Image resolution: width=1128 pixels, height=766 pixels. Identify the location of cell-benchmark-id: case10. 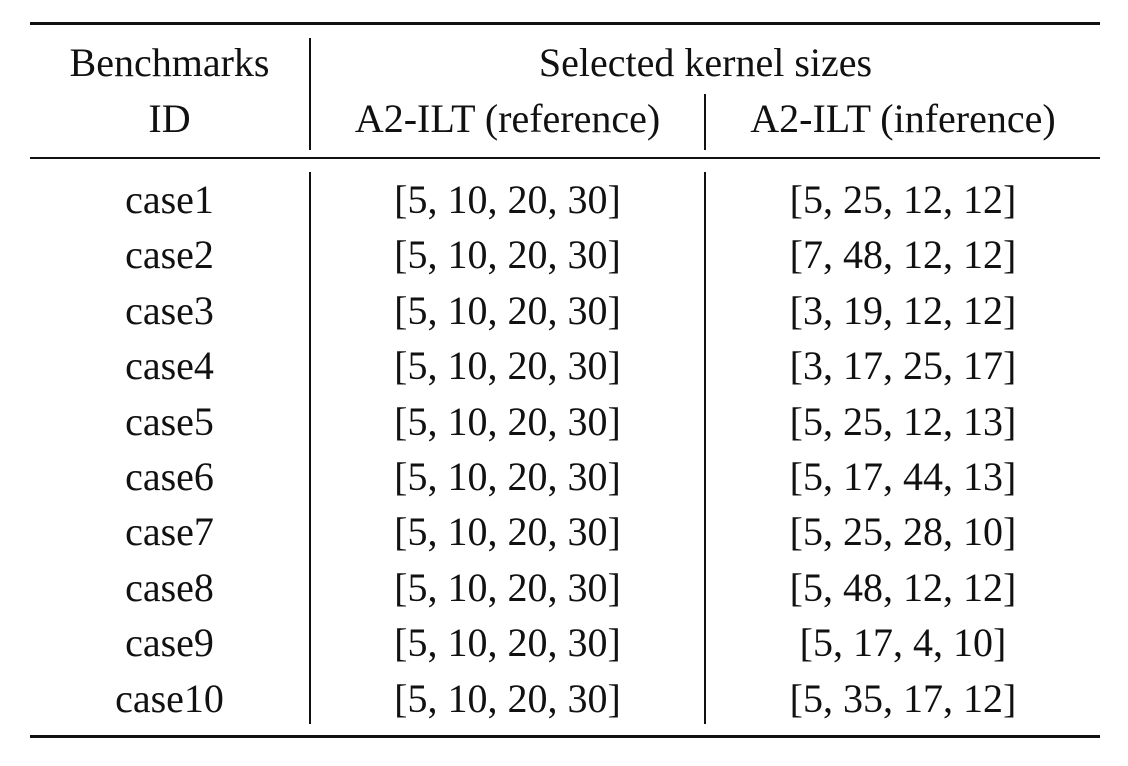
(169, 698).